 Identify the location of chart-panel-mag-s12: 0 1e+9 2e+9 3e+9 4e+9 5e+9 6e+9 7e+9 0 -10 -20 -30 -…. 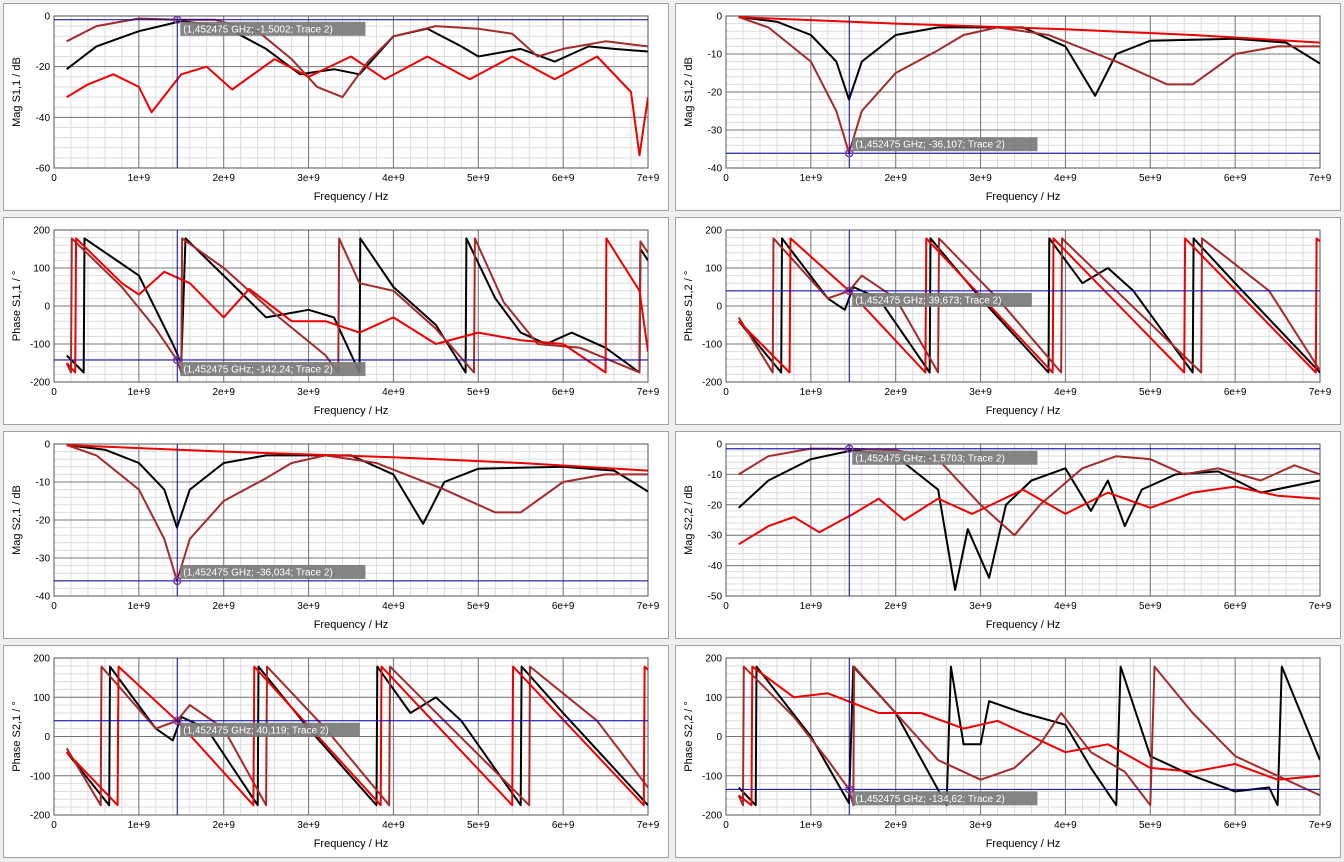
(1008, 107).